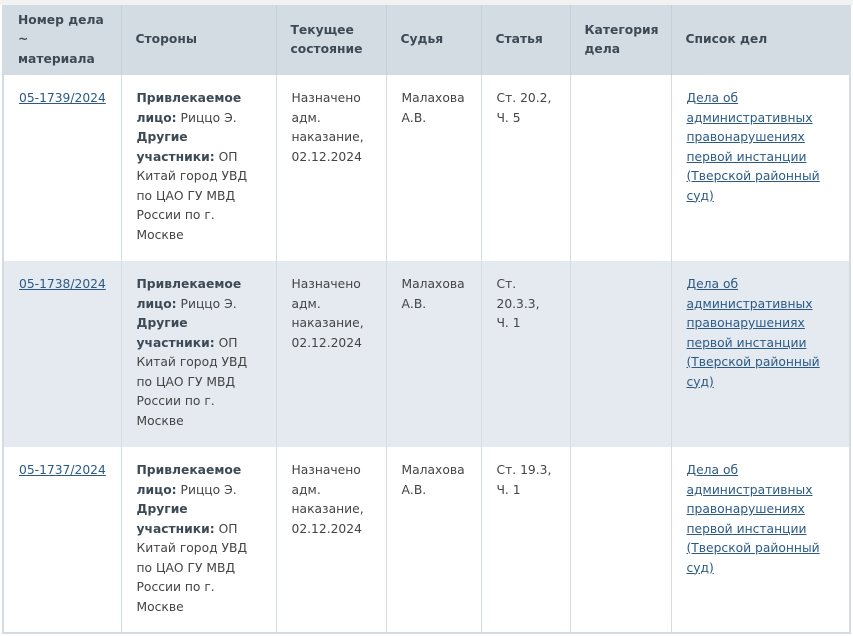  Describe the element at coordinates (525, 354) in the screenshot. I see `article-cell: Ст. 20.3.3, Ч. 1` at that location.